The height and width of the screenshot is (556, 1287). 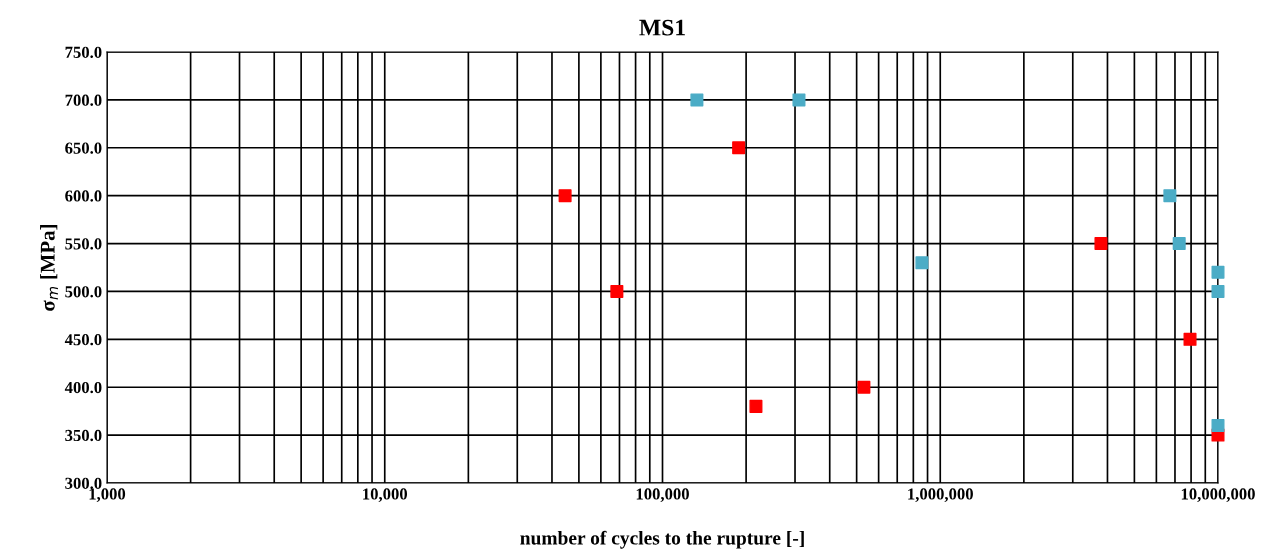 I want to click on y-tick-label: 400.0, so click(x=83, y=387).